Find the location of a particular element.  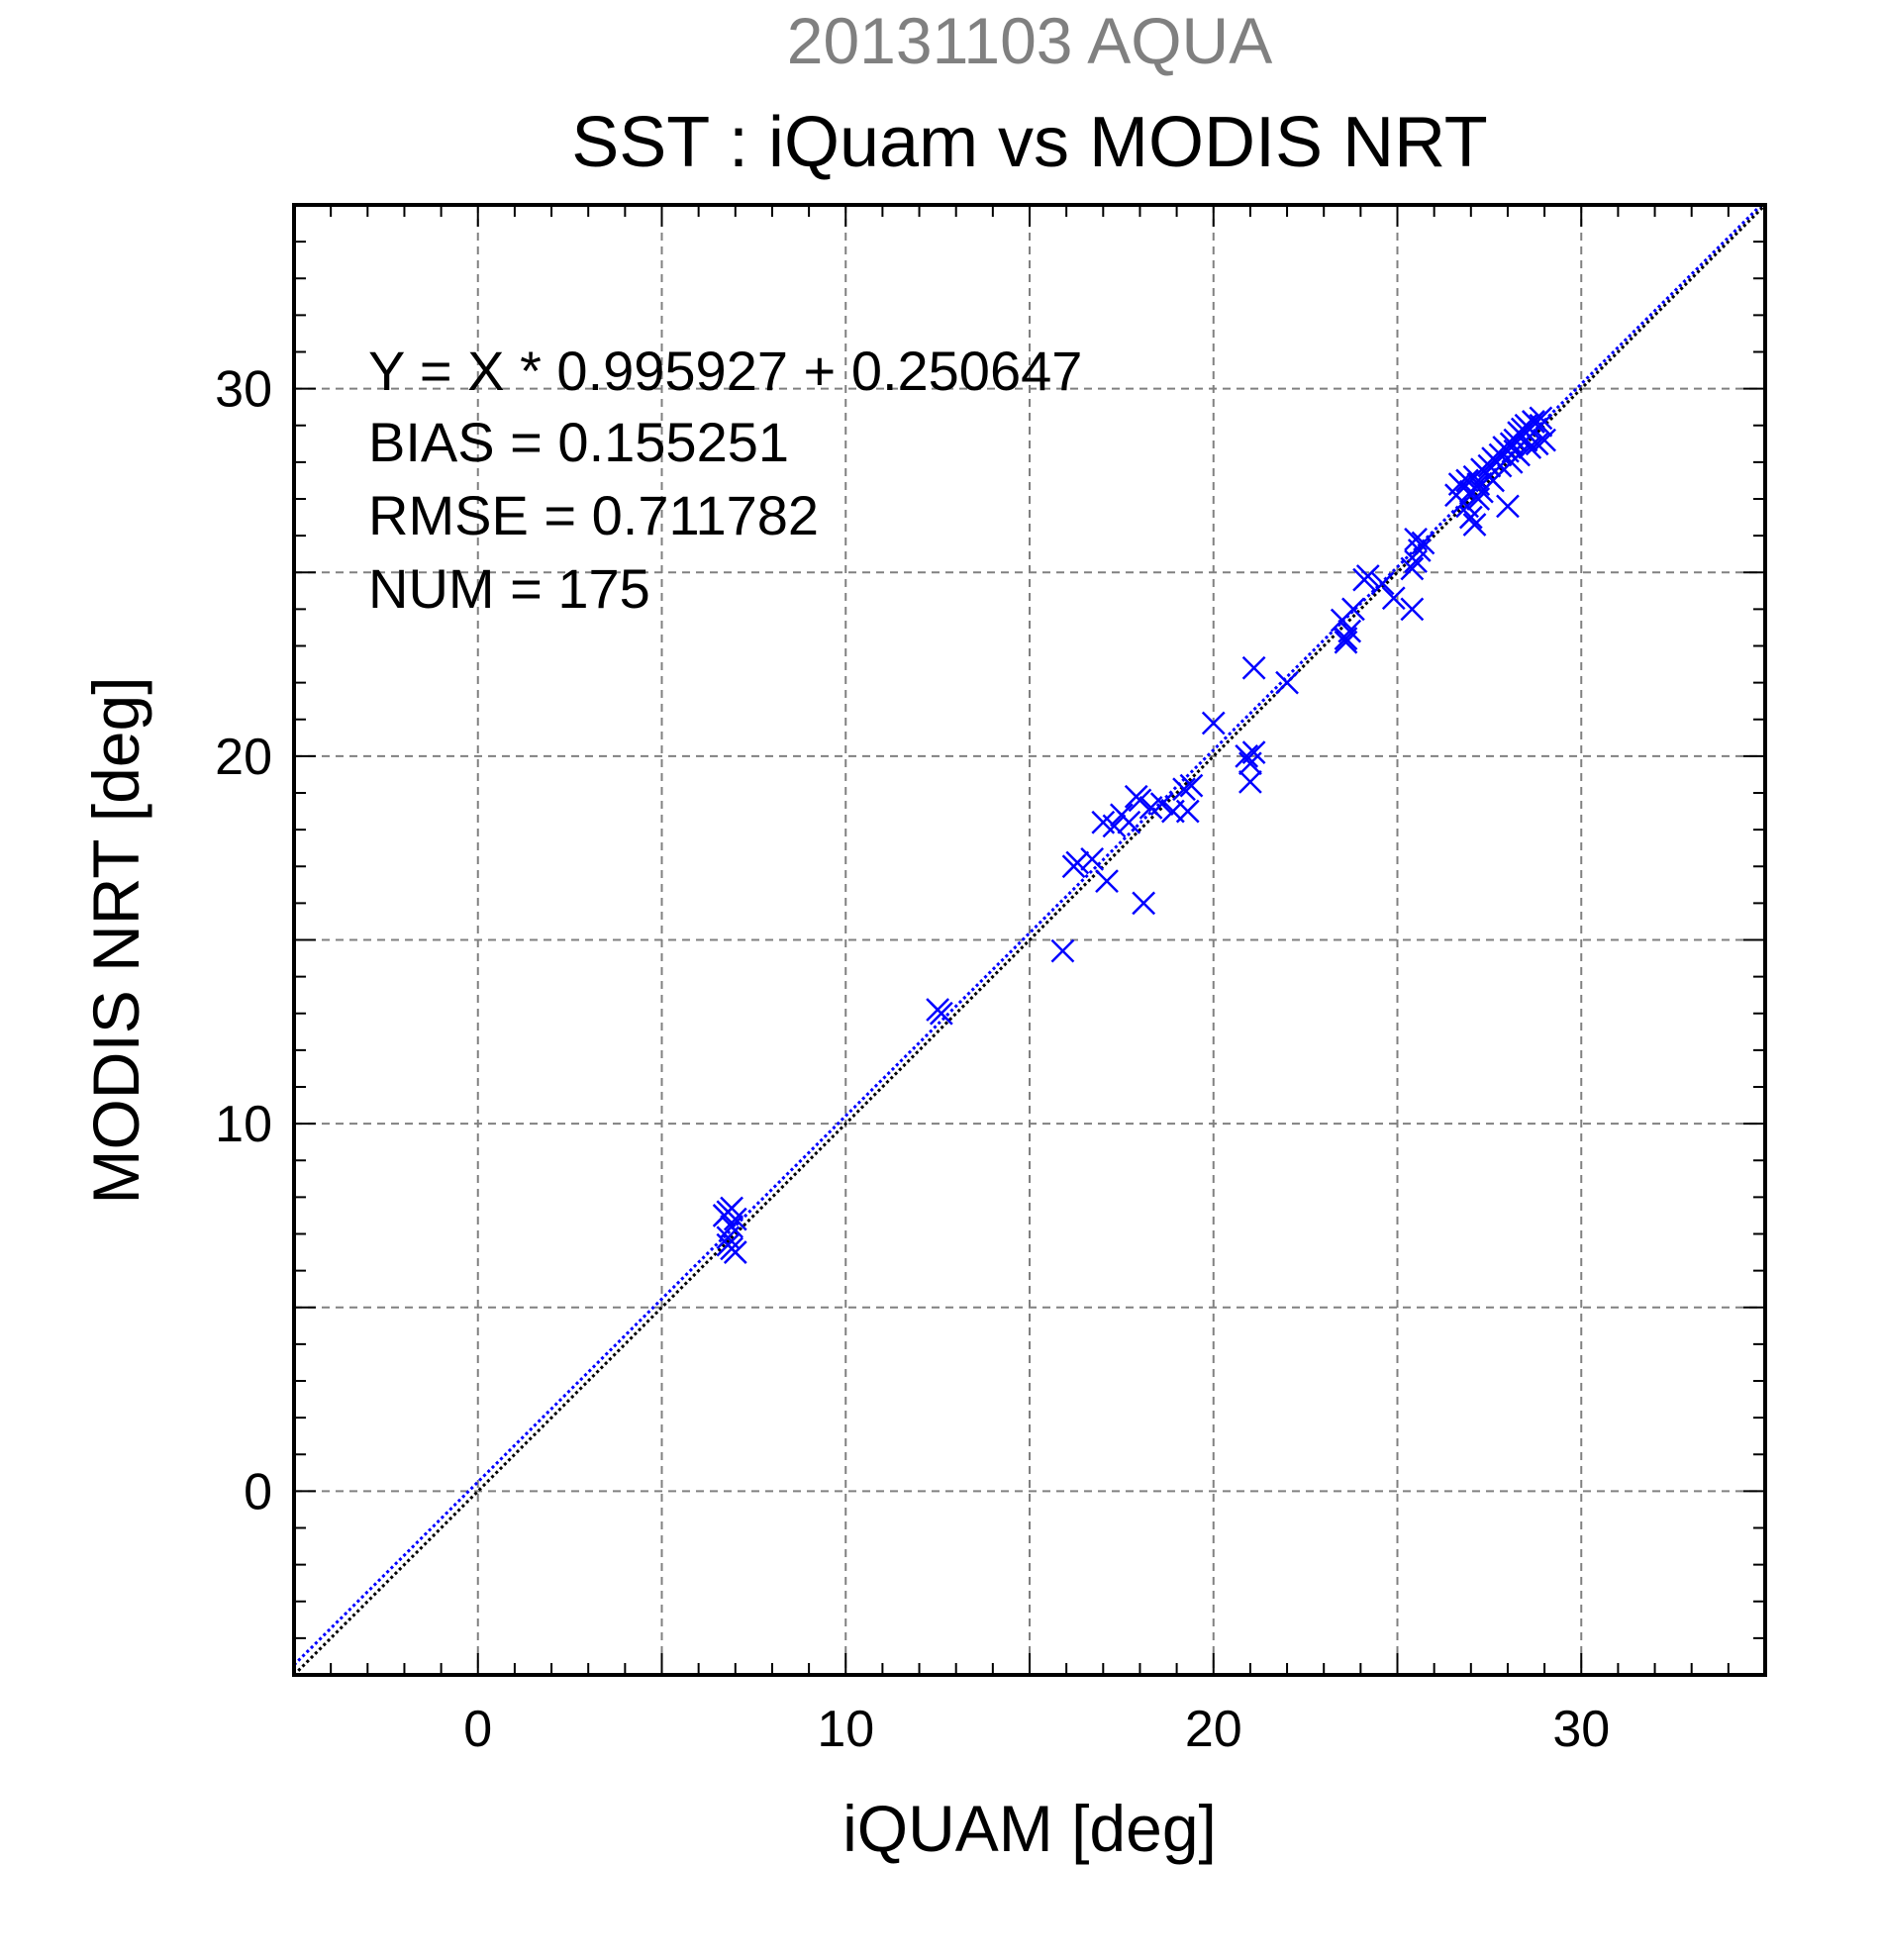

chart-subtitle: 20131103 AQUA is located at coordinates (1030, 40).